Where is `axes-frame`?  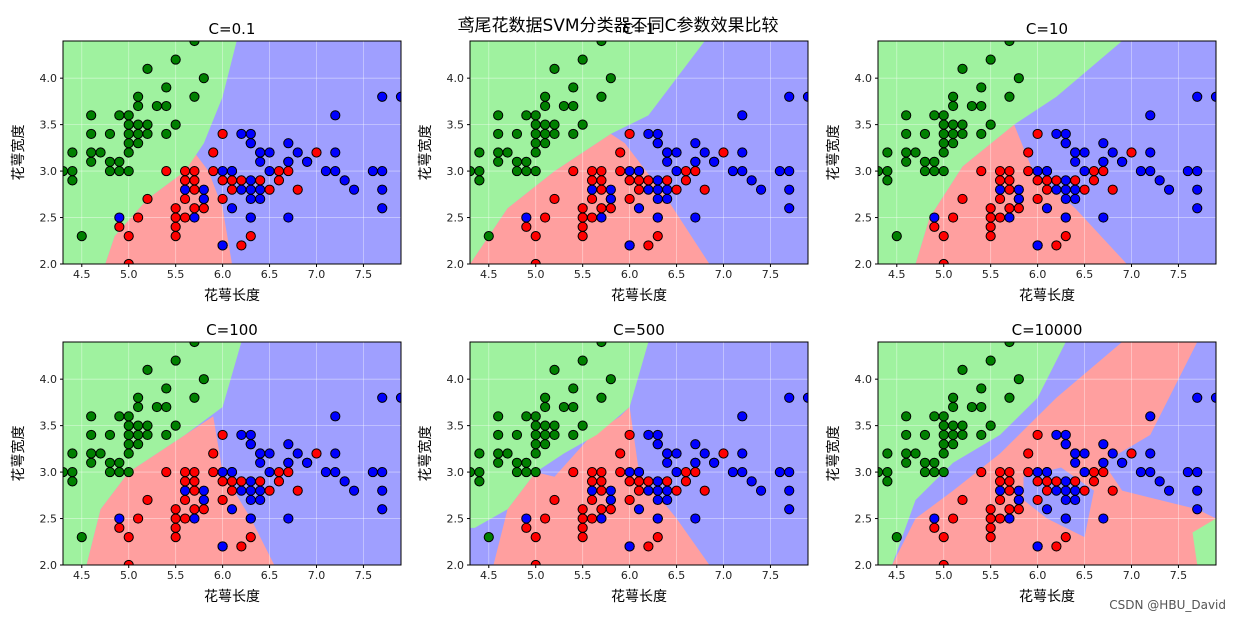 axes-frame is located at coordinates (639, 453).